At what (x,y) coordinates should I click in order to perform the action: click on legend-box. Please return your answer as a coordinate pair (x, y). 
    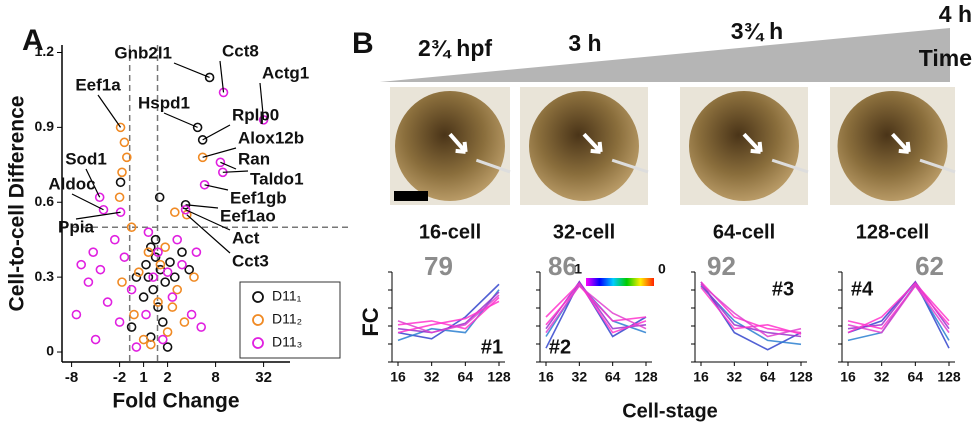
    Looking at the image, I should click on (290, 320).